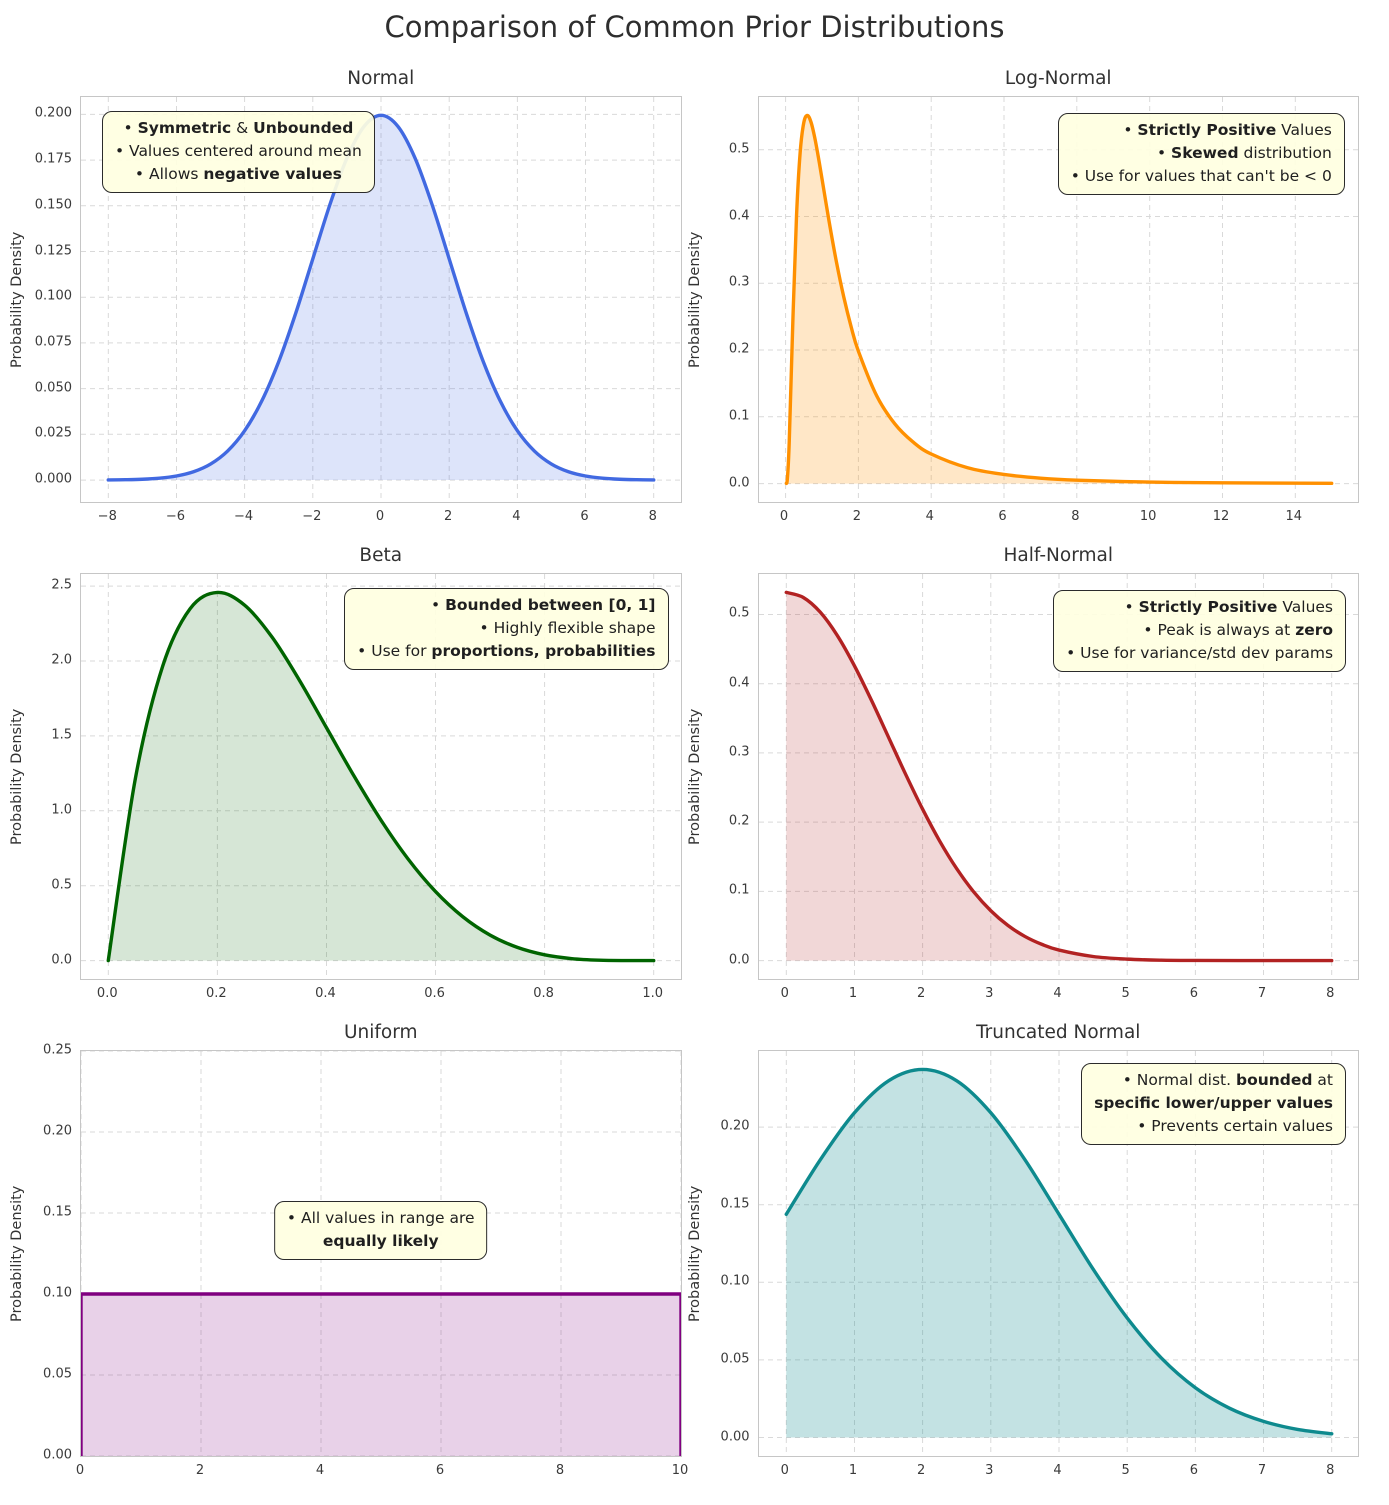  Describe the element at coordinates (1229, 607) in the screenshot. I see `annotation-line: • Strictly Positive Values` at that location.